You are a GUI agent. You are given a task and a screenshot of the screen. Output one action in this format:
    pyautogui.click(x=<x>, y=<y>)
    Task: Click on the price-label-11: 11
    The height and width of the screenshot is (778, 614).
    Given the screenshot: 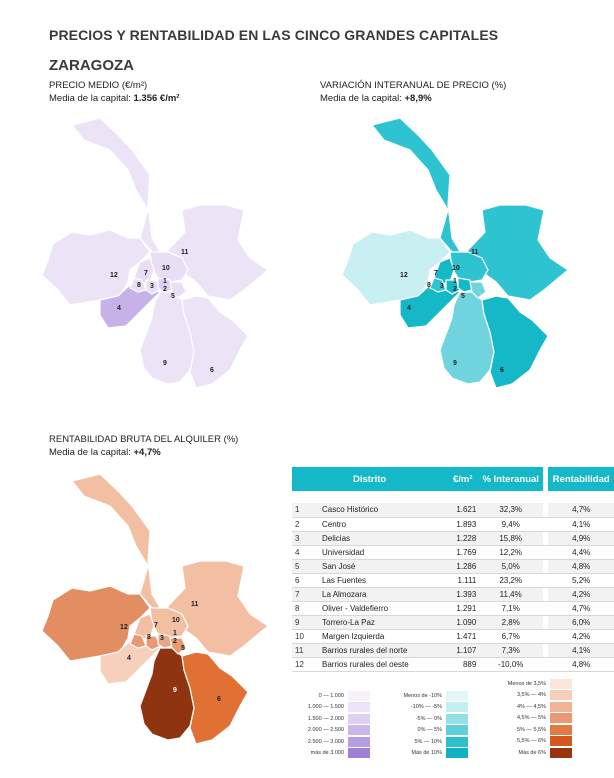 What is the action you would take?
    pyautogui.click(x=185, y=252)
    